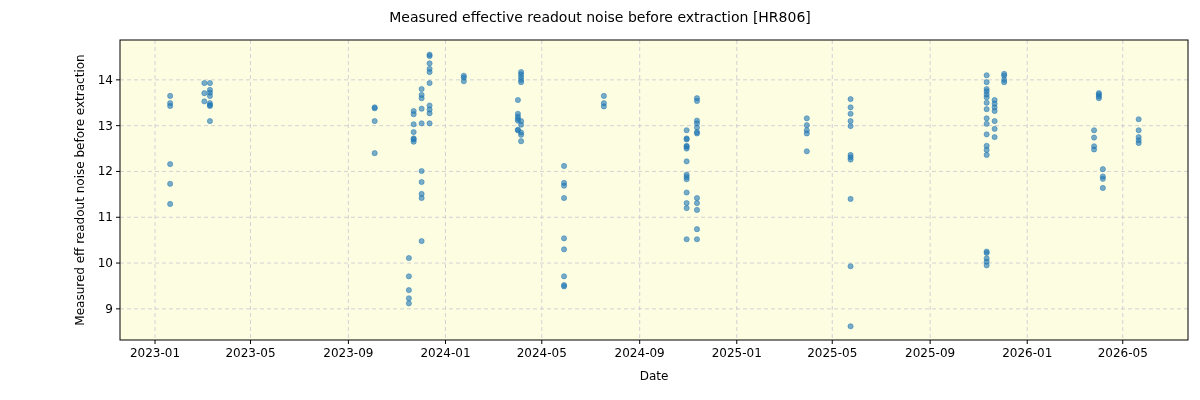  I want to click on y-tick-label: 10, so click(105, 263).